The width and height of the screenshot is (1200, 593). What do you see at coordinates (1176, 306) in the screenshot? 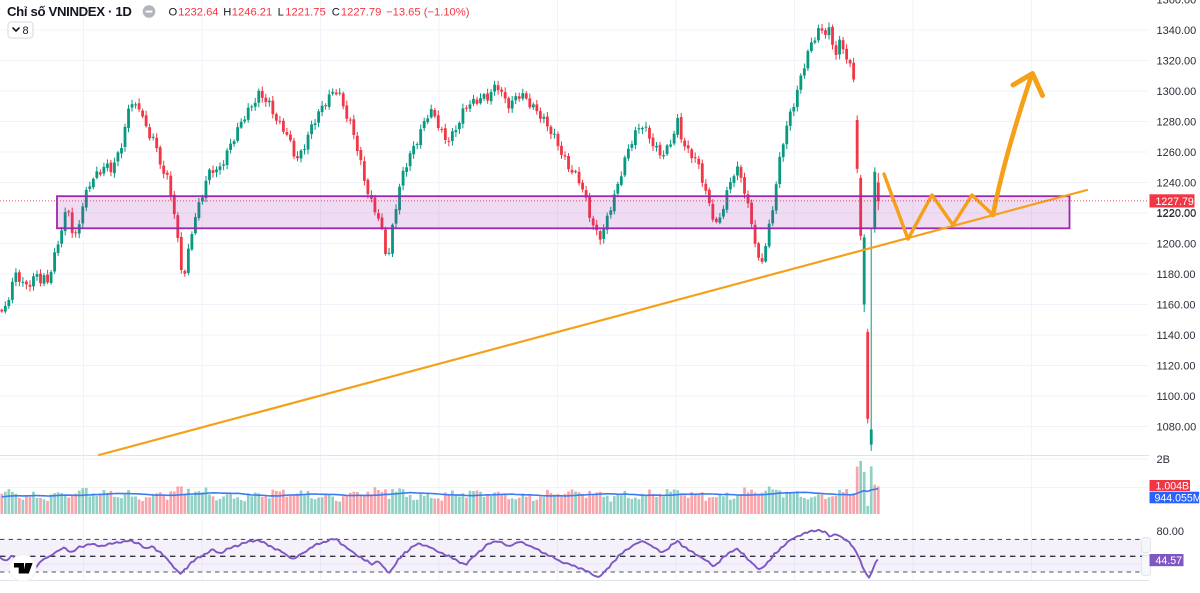
I see `svg-text: 1160.00` at bounding box center [1176, 306].